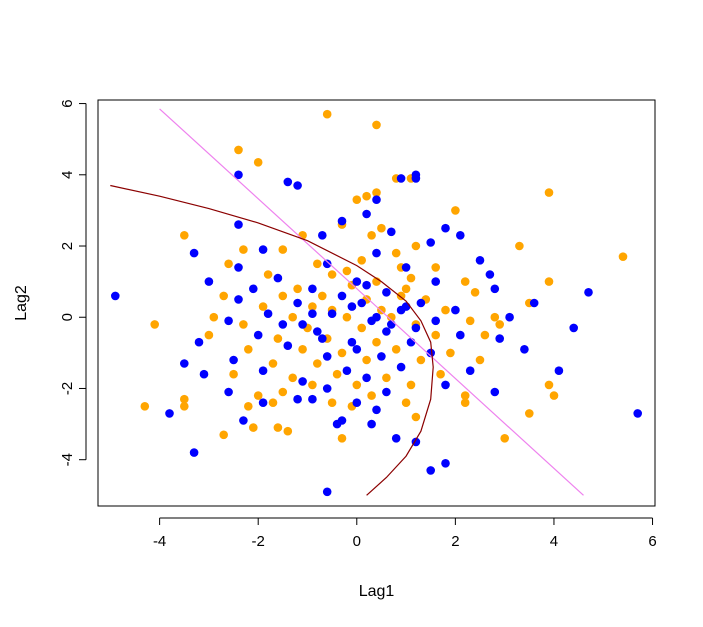 The image size is (703, 627). I want to click on y-tick-label: 2, so click(67, 246).